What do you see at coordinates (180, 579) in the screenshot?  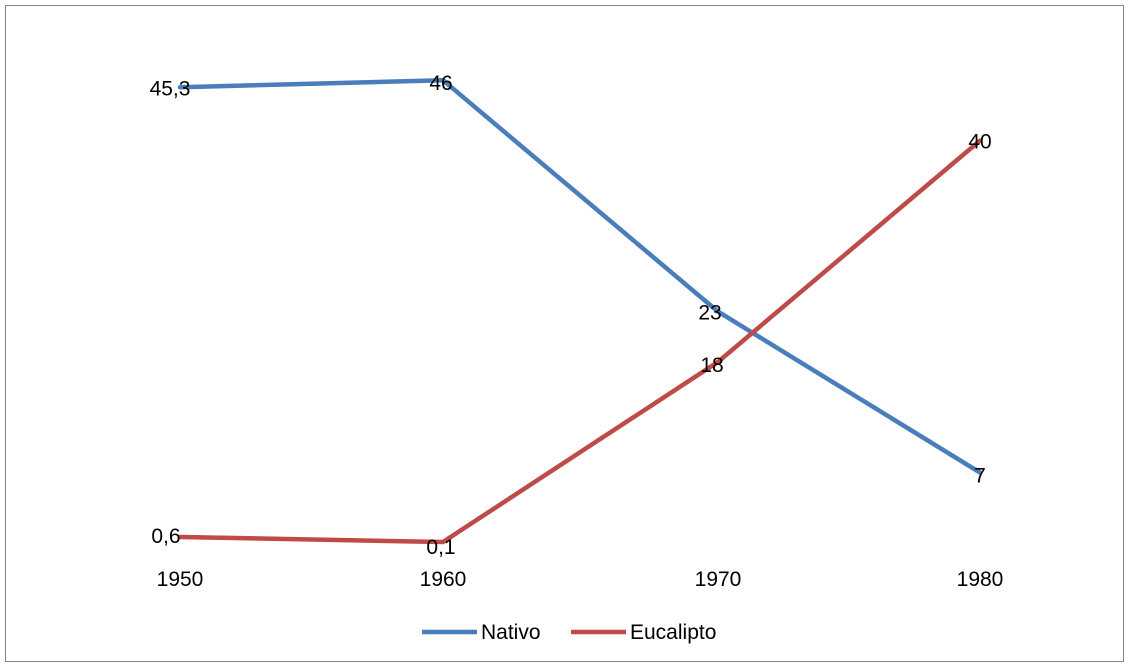 I see `x-tick-label-1950: 1950` at bounding box center [180, 579].